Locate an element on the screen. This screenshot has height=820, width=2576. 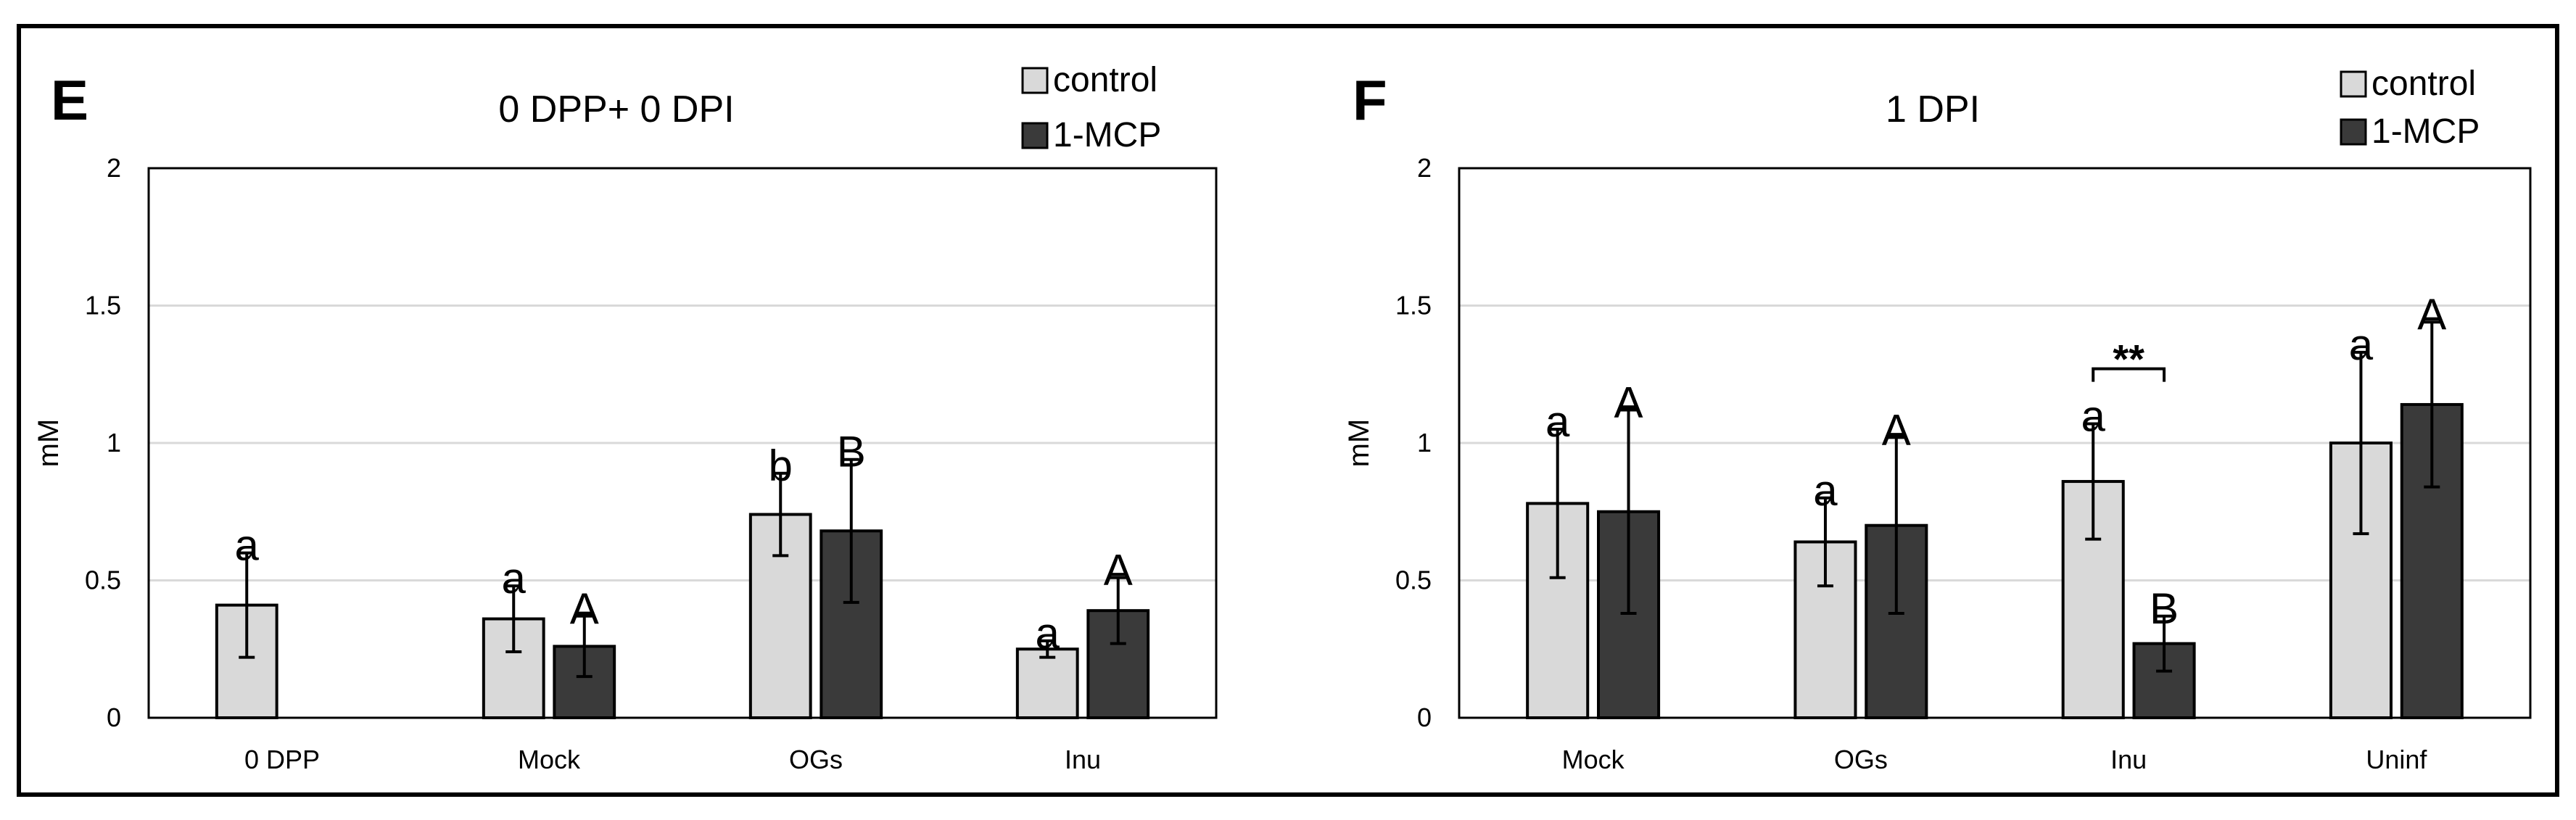
significance-bracket is located at coordinates (2129, 374).